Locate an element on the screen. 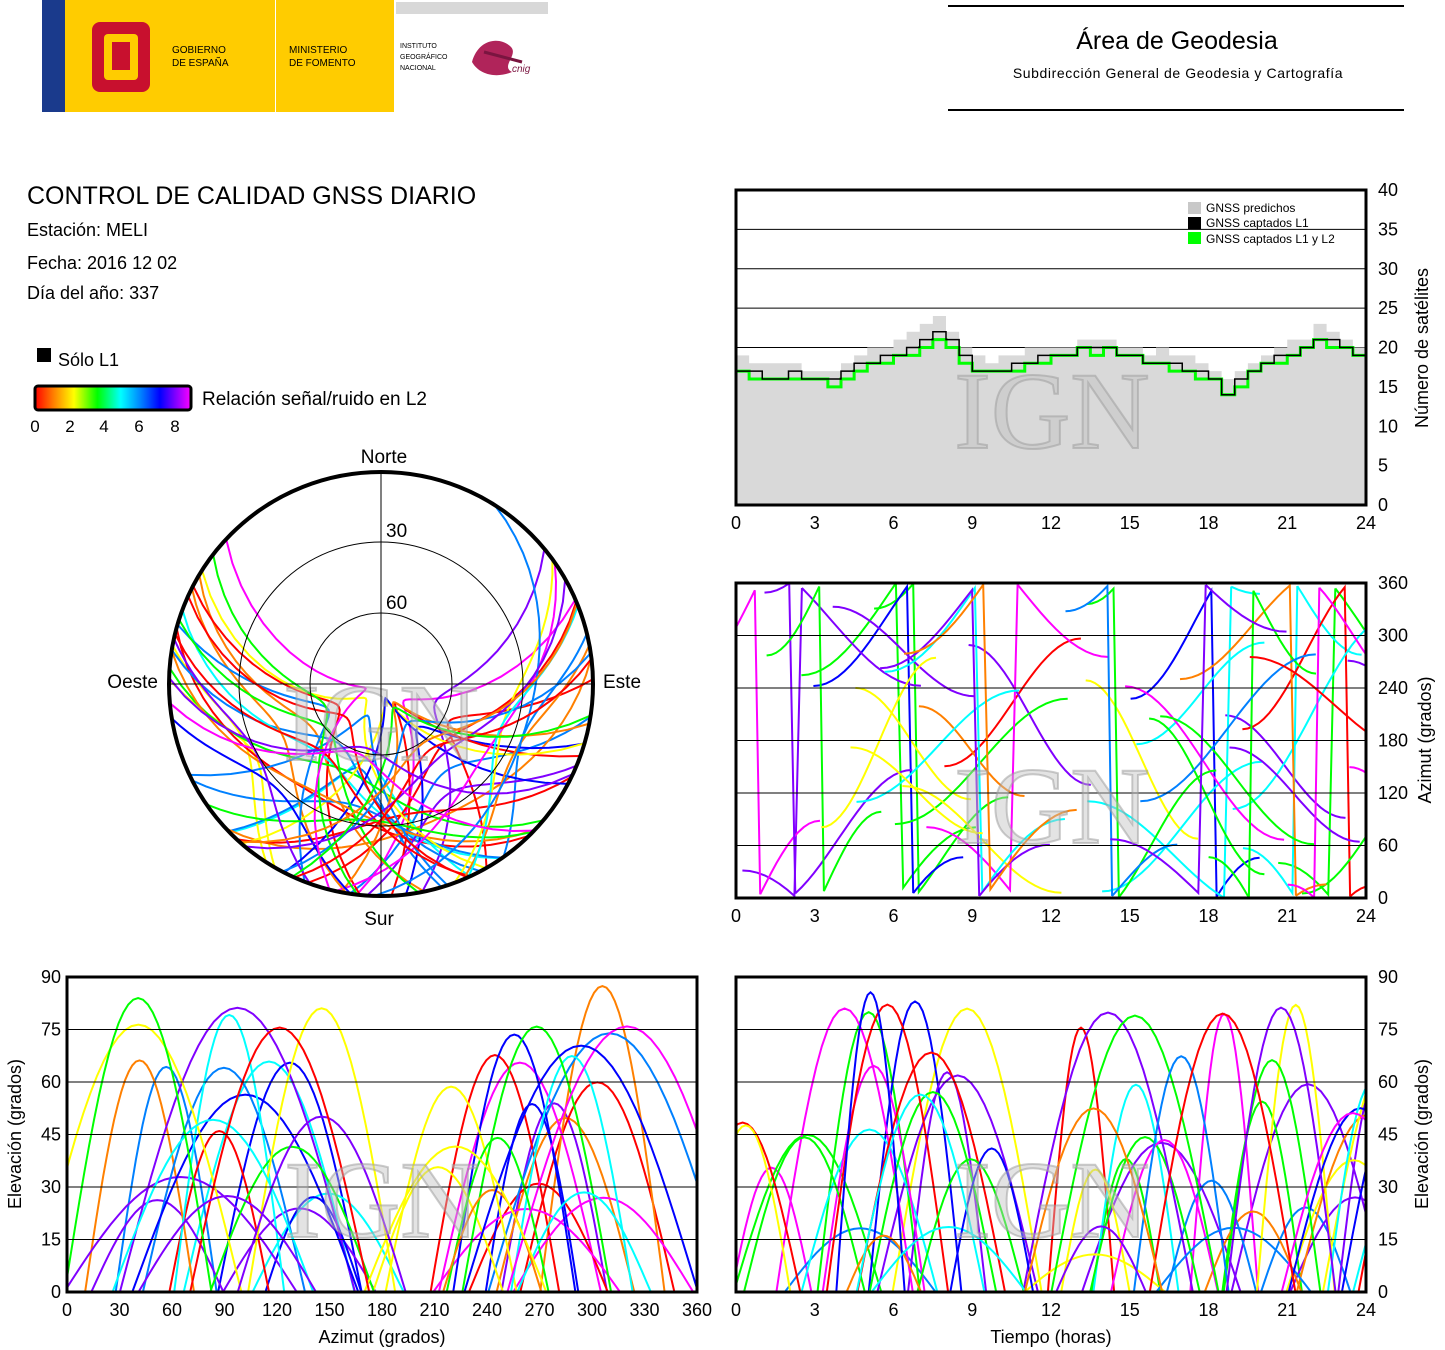 Image resolution: width=1445 pixels, height=1350 pixels. elev-time-yticks: 0 15 30 45 60 75 90 is located at coordinates (1388, 1134).